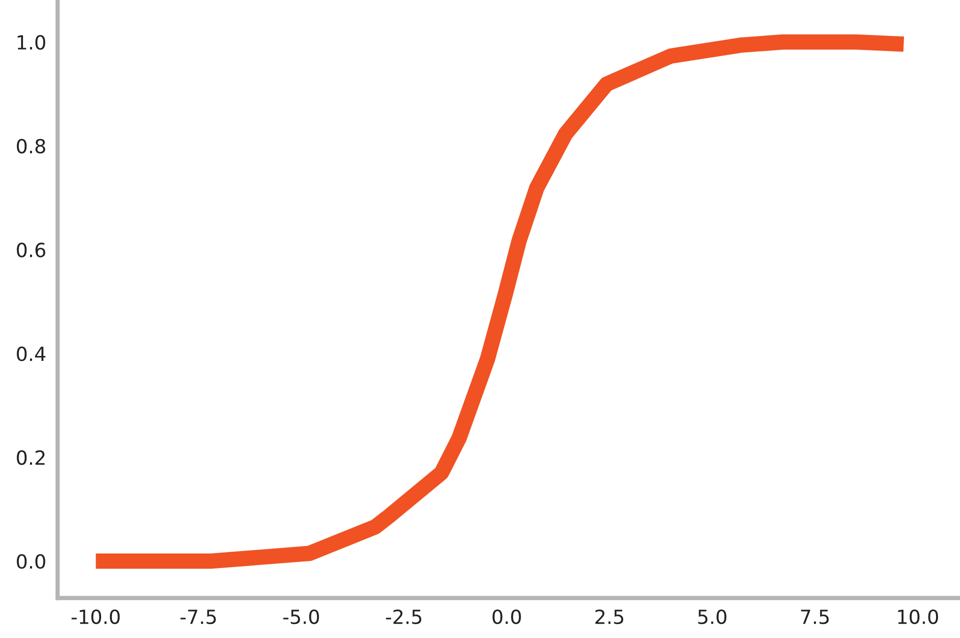  Describe the element at coordinates (198, 617) in the screenshot. I see `x-tick-label: -7.5` at that location.